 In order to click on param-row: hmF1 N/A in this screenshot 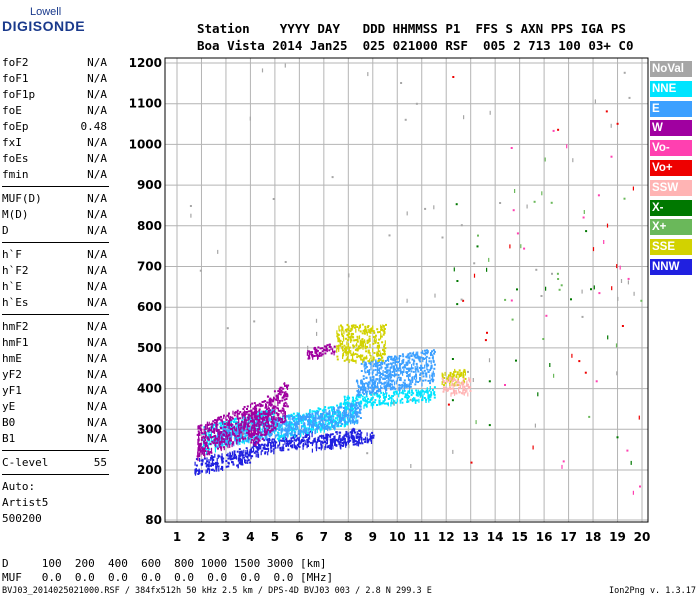, I will do `click(55, 343)`.